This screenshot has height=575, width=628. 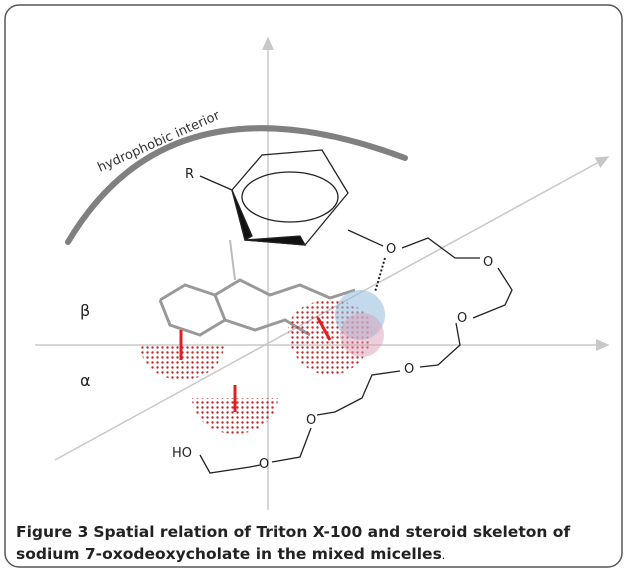 I want to click on hydroxyl-label: HO, so click(x=182, y=453).